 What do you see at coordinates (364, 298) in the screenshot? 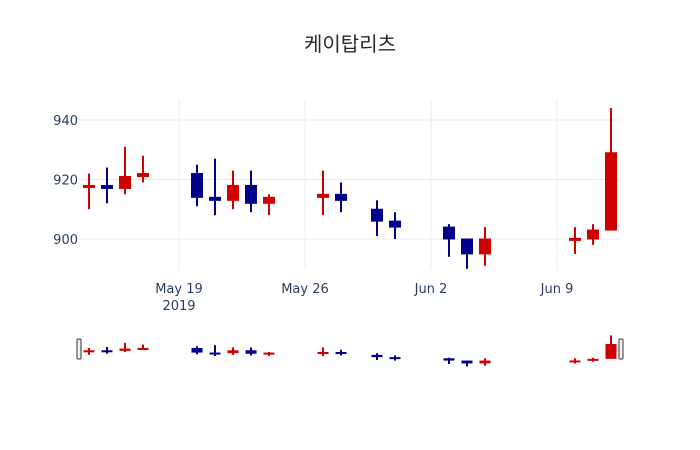
I see `x-axis: May 19 2019 May 26 Jun 2 Jun 9` at bounding box center [364, 298].